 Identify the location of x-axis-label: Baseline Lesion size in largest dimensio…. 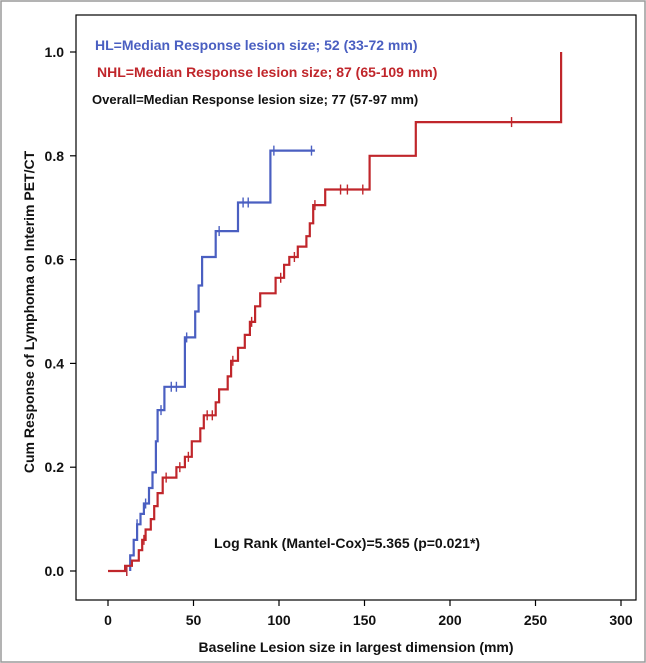
(355, 647).